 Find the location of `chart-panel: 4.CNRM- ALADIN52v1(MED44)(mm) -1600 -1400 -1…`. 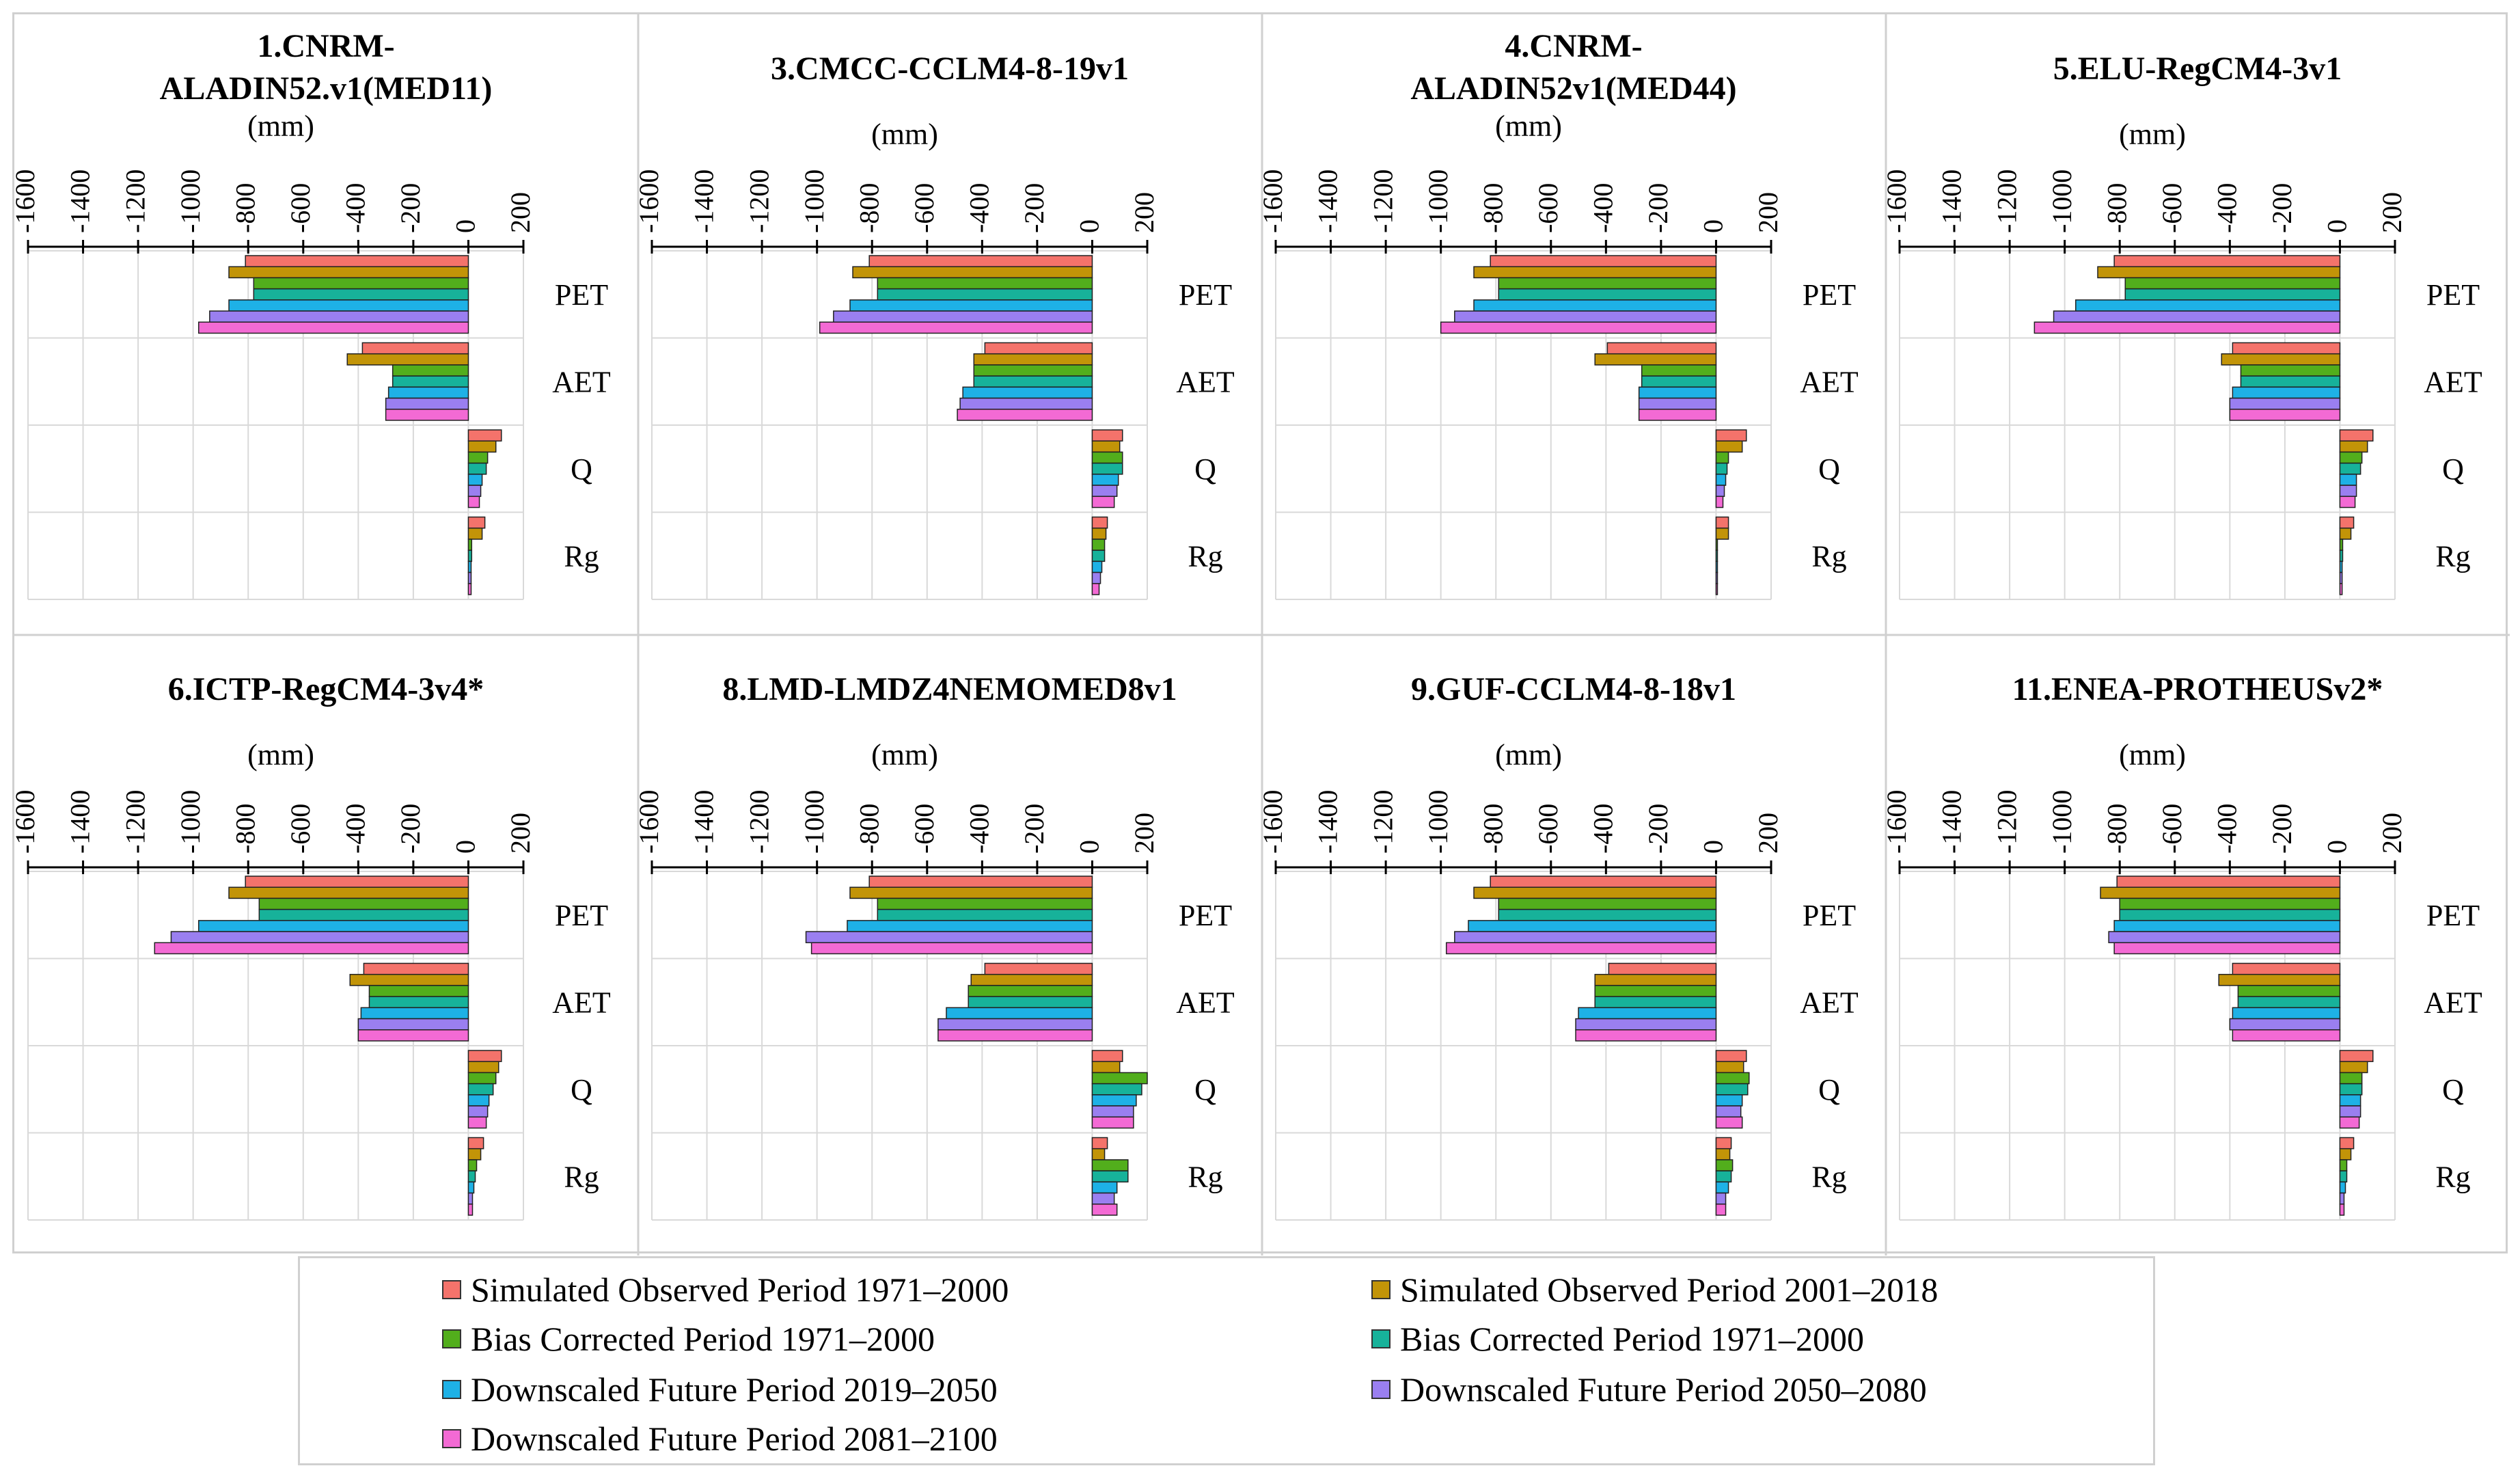

chart-panel: 4.CNRM- ALADIN52v1(MED44)(mm) -1600 -1400 -1… is located at coordinates (1558, 314).